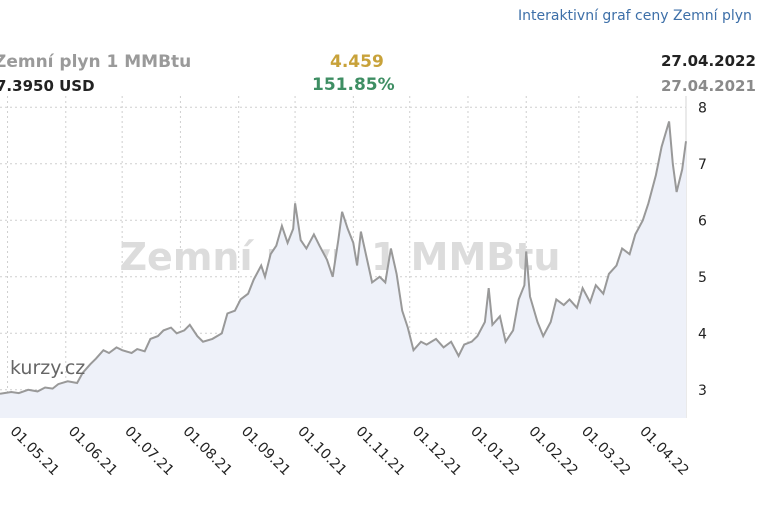  What do you see at coordinates (357, 62) in the screenshot?
I see `change-value: 4.459` at bounding box center [357, 62].